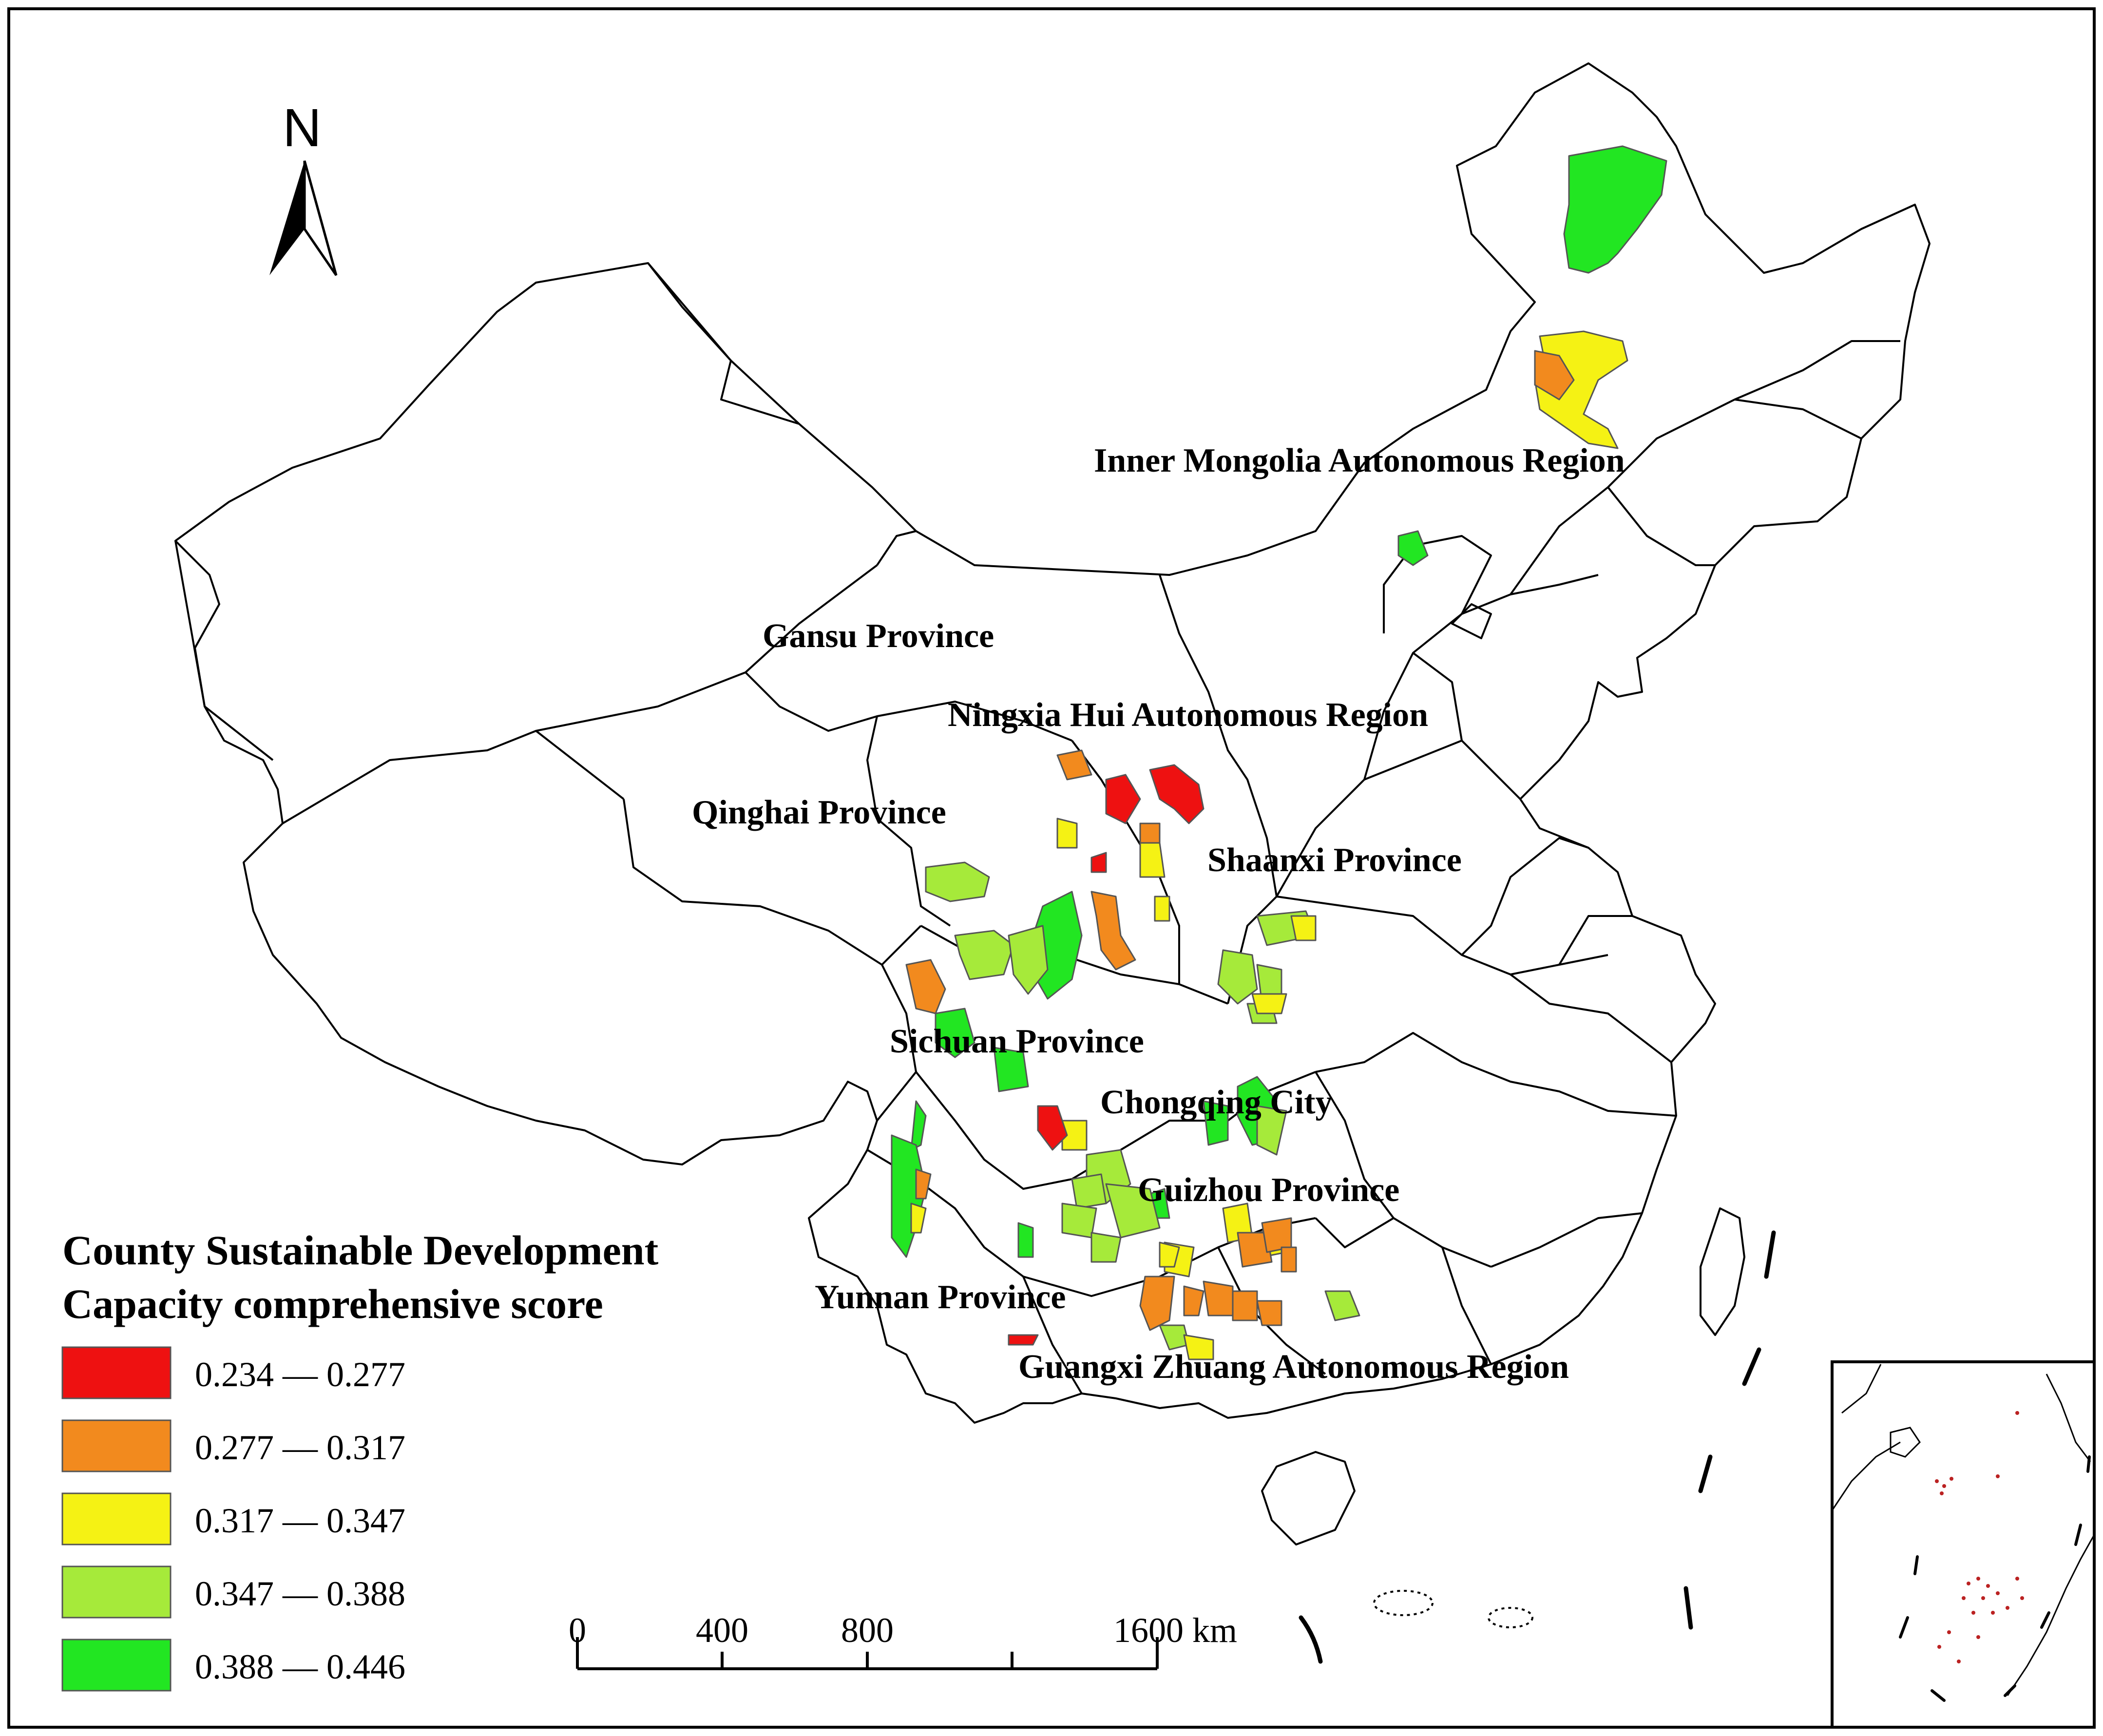 The height and width of the screenshot is (1736, 2103). What do you see at coordinates (878, 636) in the screenshot?
I see `label-gansu: Gansu Province` at bounding box center [878, 636].